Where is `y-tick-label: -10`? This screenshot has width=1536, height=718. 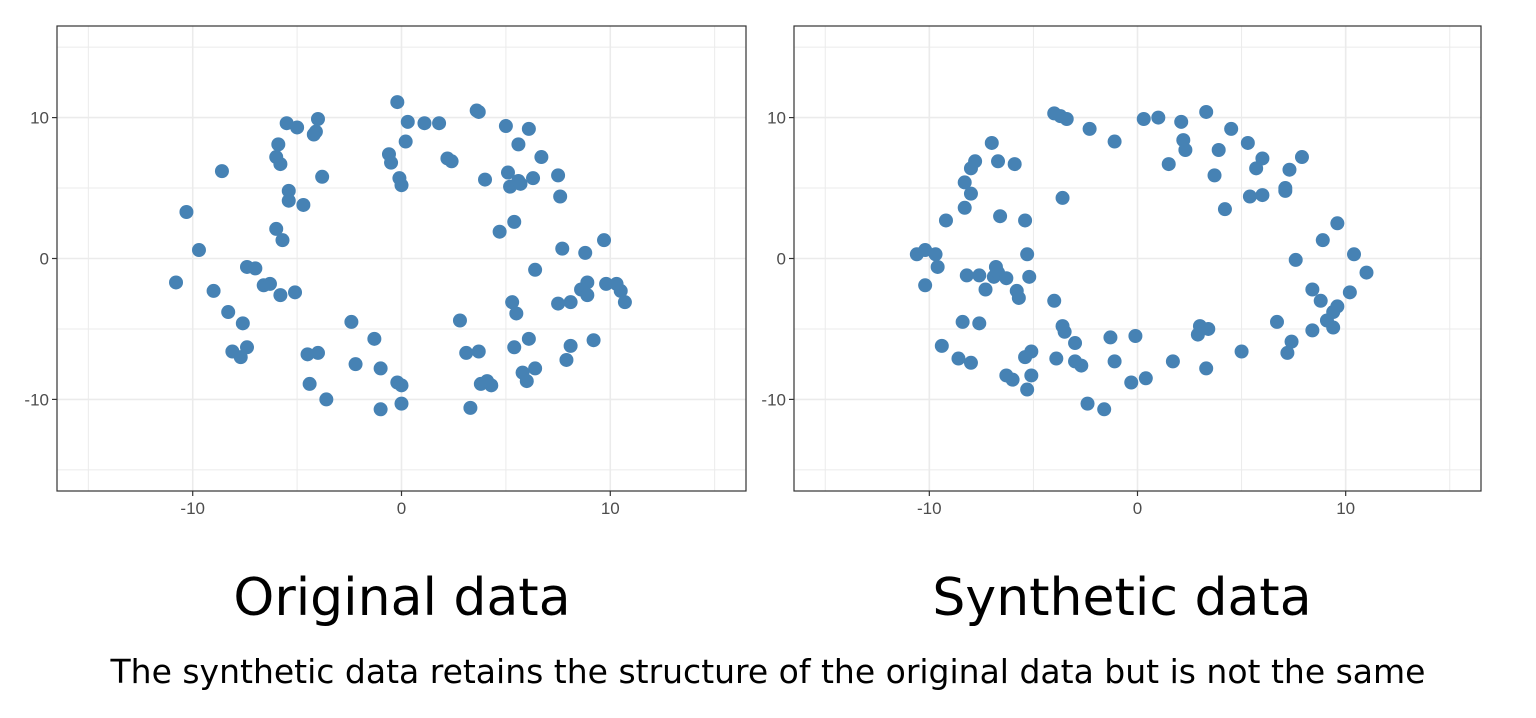 y-tick-label: -10 is located at coordinates (773, 399).